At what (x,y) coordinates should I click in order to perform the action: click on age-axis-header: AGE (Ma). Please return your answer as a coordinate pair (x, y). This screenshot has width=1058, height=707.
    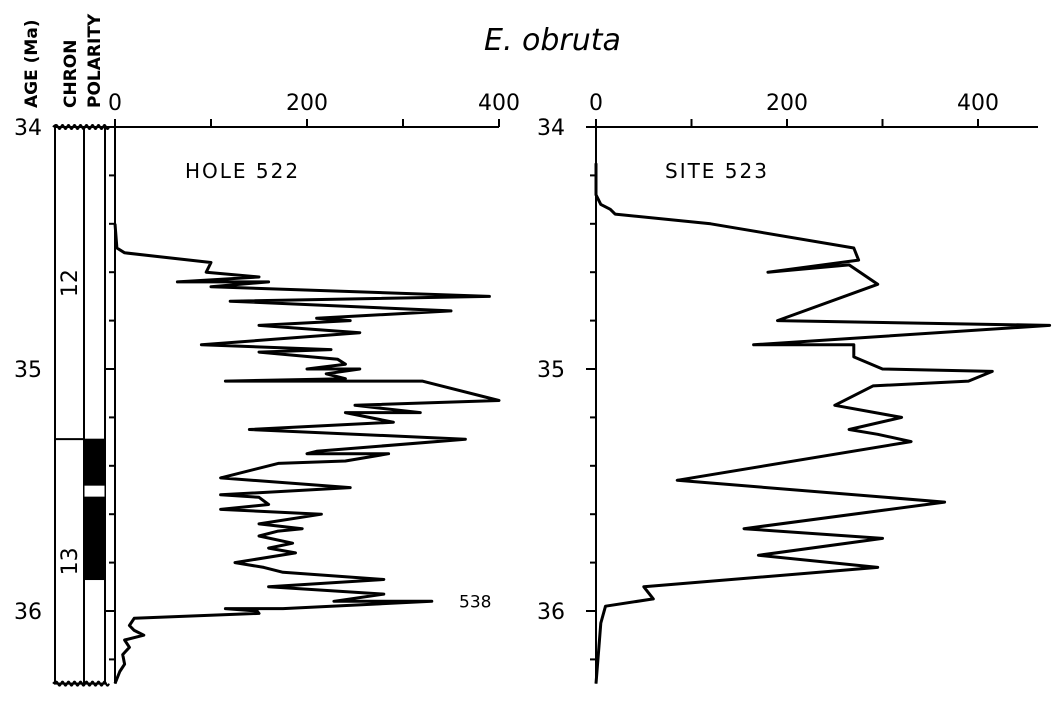
    Looking at the image, I should click on (32, 63).